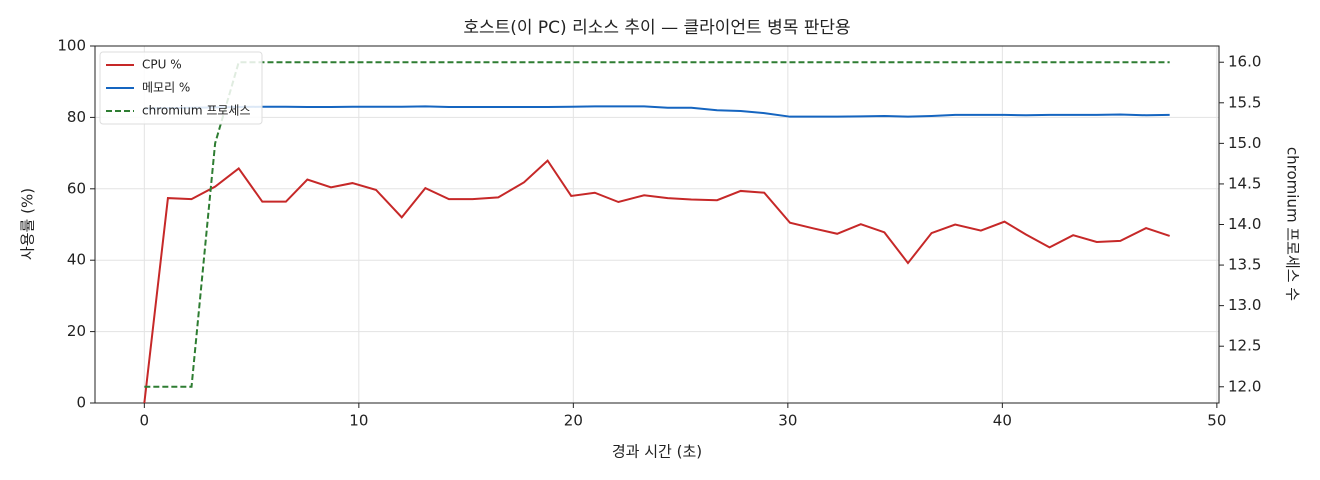 Image resolution: width=1320 pixels, height=480 pixels. I want to click on y2-tick-label: 15.0, so click(1244, 143).